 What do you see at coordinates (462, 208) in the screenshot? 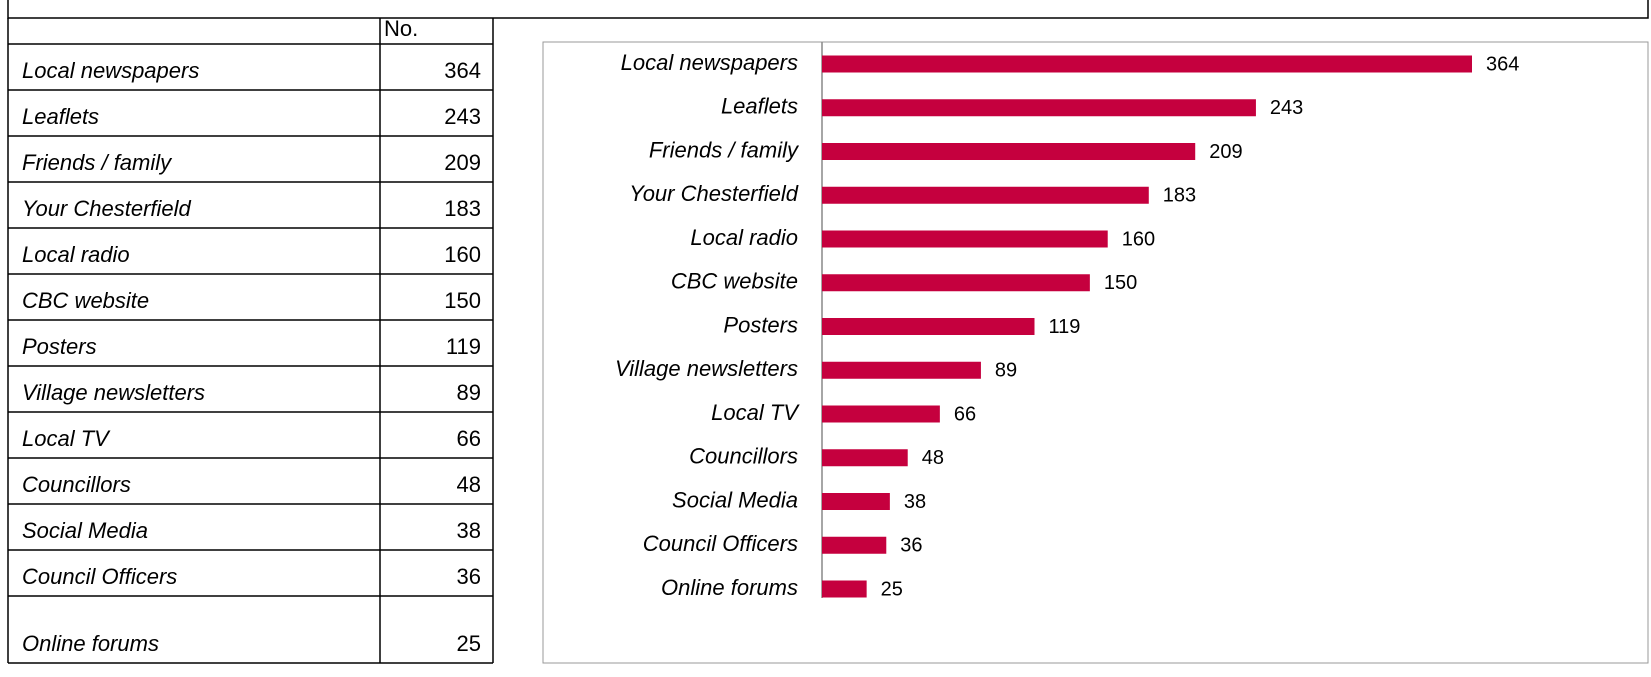
I see `row-value: 183` at bounding box center [462, 208].